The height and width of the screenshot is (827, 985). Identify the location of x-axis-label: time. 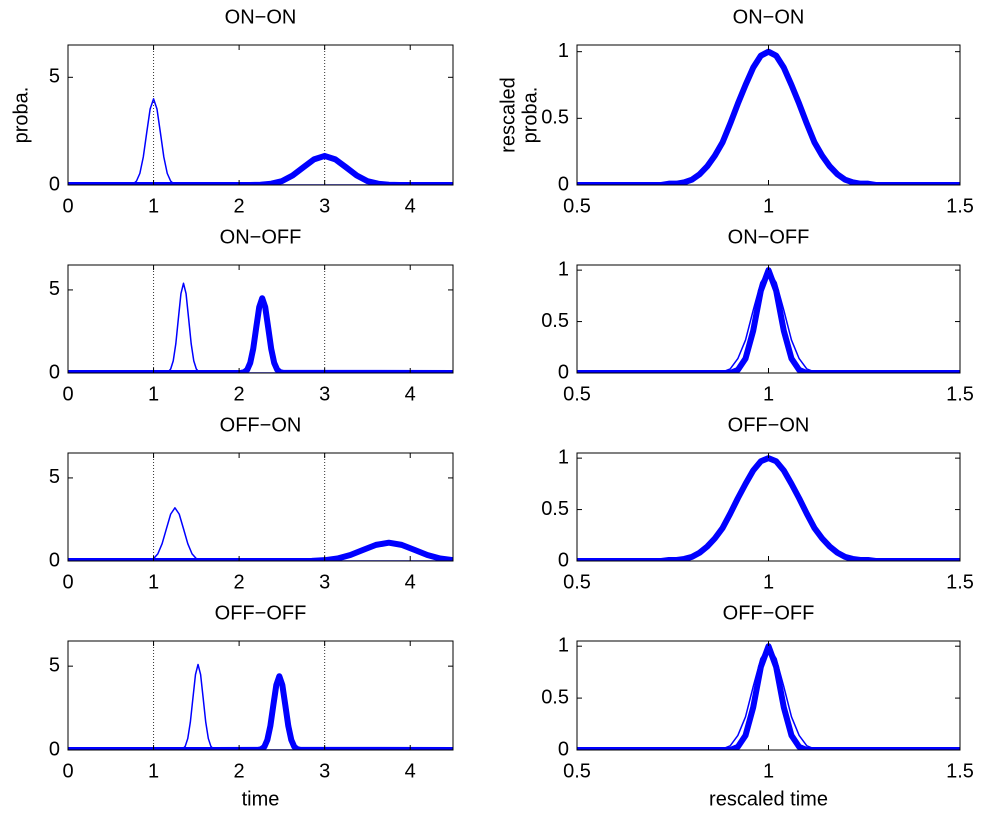
(261, 799).